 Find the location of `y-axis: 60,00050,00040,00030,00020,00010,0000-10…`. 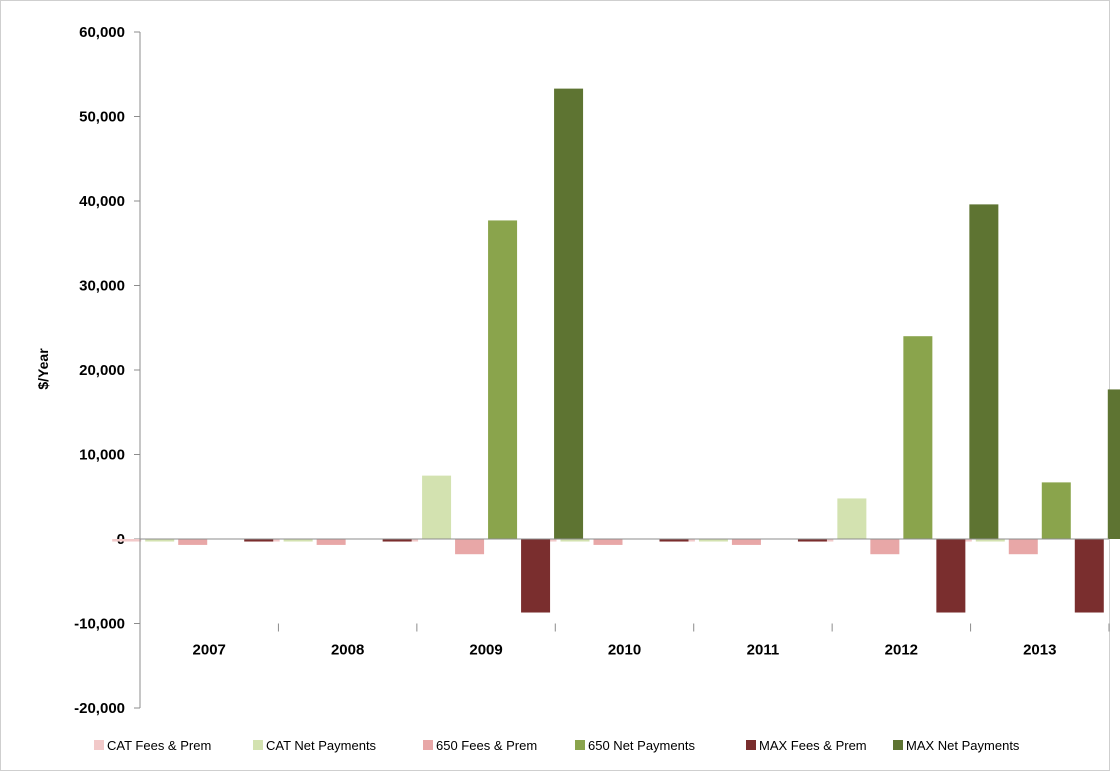

y-axis: 60,00050,00040,00030,00020,00010,0000-10… is located at coordinates (107, 370).